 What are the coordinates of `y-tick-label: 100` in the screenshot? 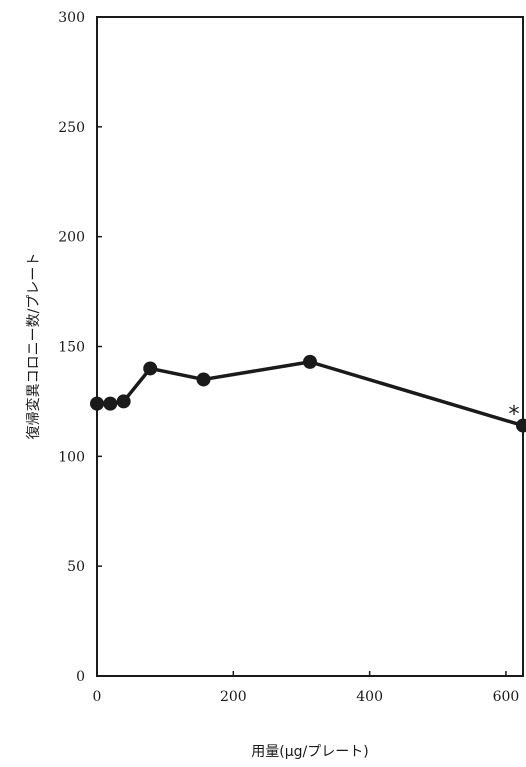 It's located at (71, 457).